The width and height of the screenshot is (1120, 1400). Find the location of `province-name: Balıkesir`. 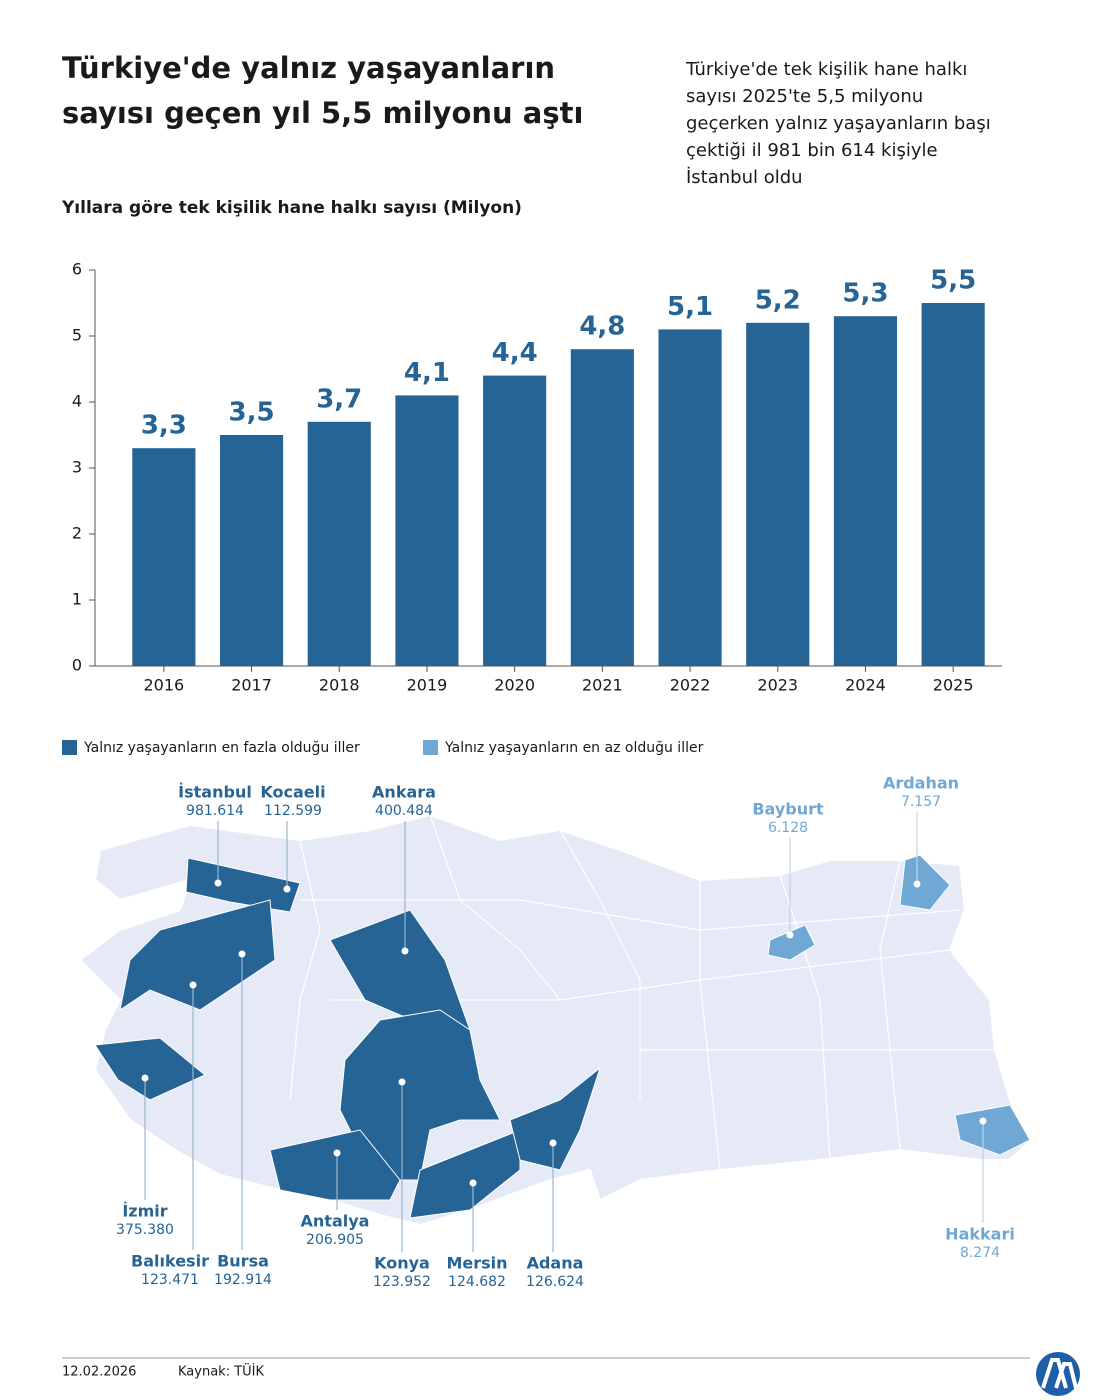

province-name: Balıkesir is located at coordinates (170, 1261).